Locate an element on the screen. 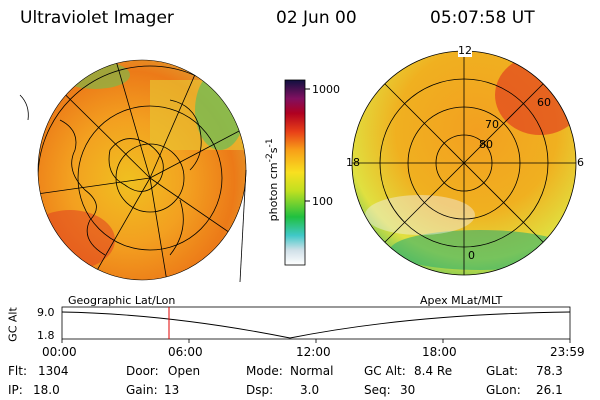  altitude-ytick-max: 9.0 is located at coordinates (46, 312).